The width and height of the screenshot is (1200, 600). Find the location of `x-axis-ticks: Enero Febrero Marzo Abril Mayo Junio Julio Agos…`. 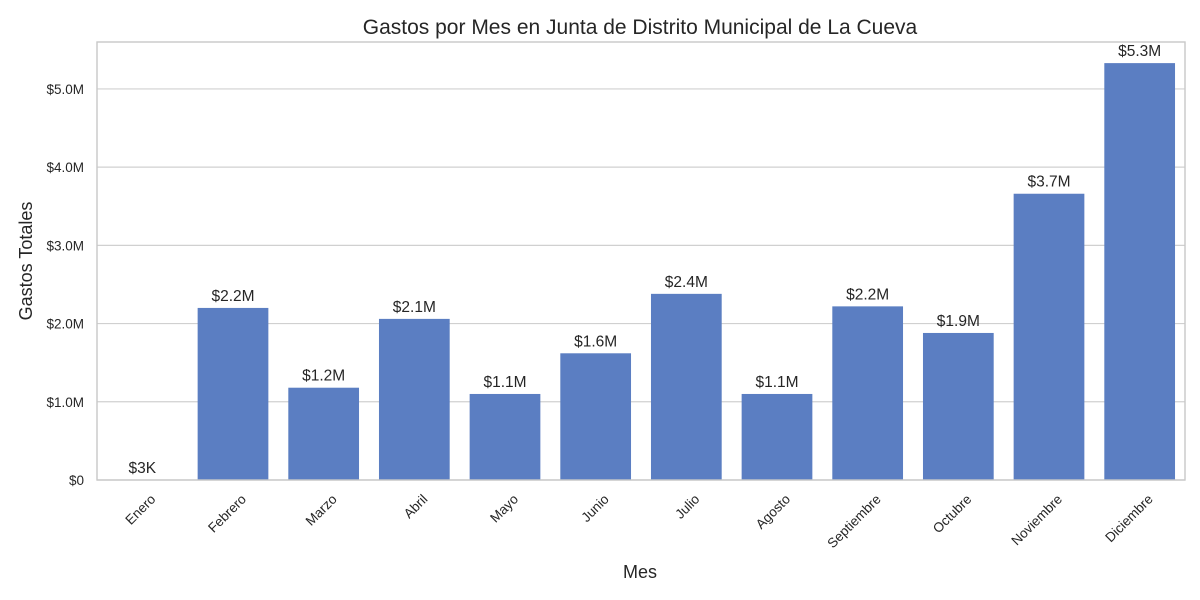

x-axis-ticks: Enero Febrero Marzo Abril Mayo Junio Julio Agos… is located at coordinates (638, 521).